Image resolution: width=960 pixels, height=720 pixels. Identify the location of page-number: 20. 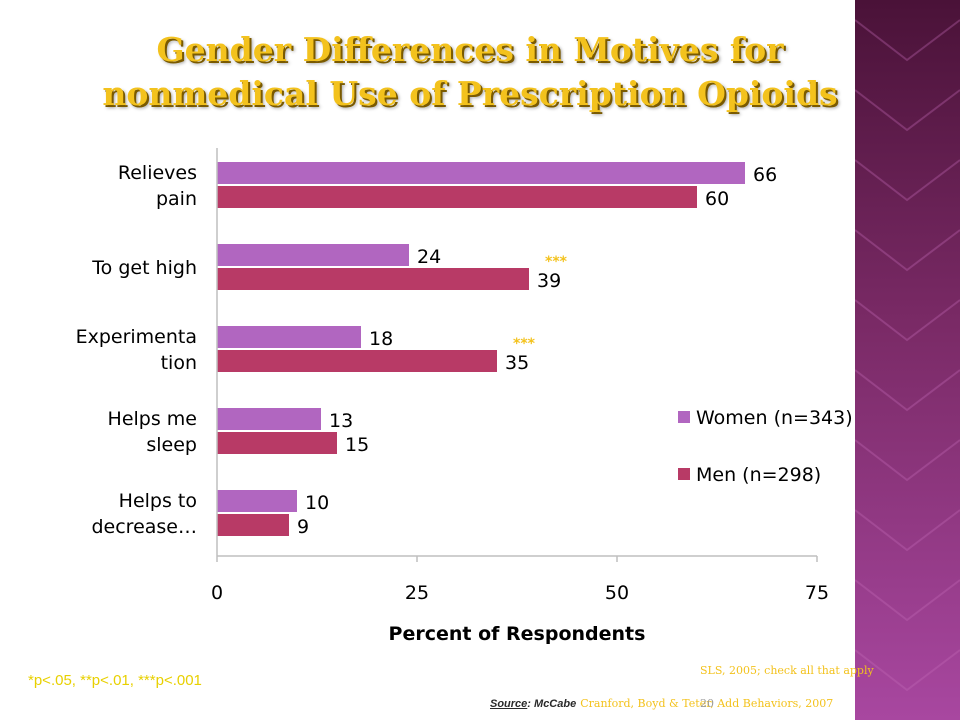
(707, 703).